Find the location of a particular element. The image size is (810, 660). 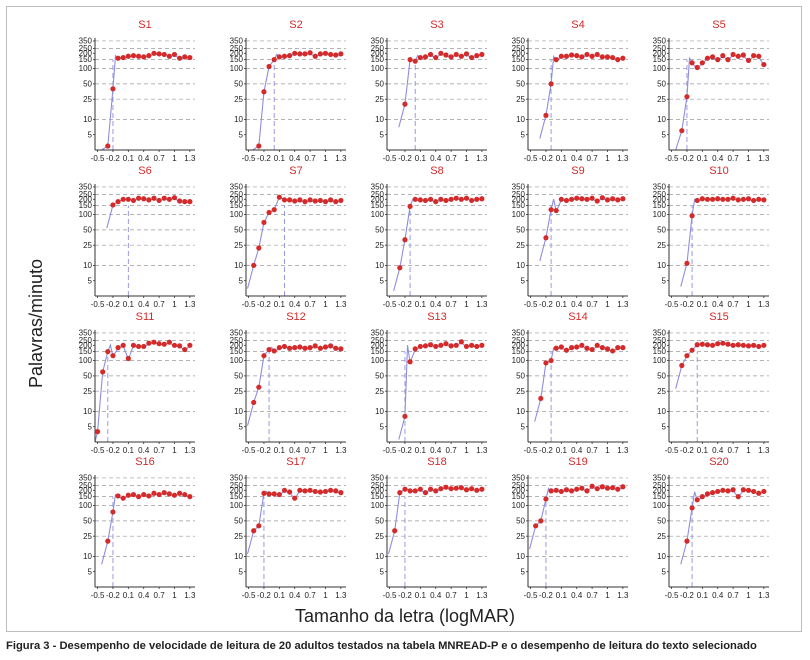

panel-title: S7 is located at coordinates (295, 171).